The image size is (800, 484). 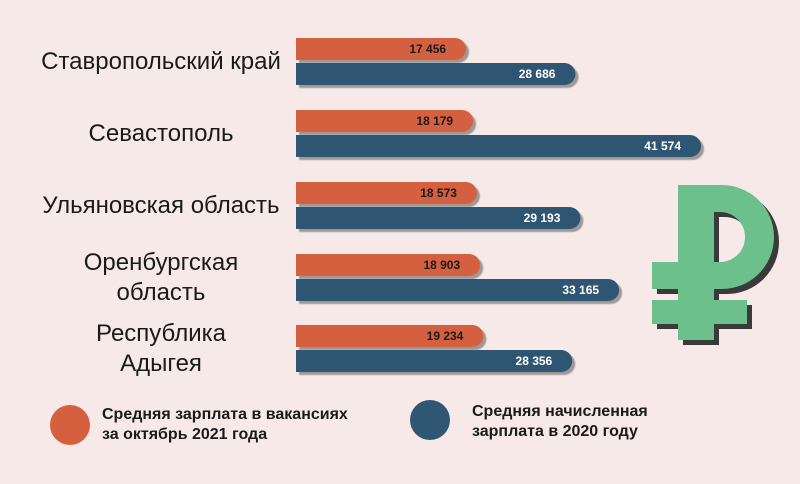 What do you see at coordinates (534, 361) in the screenshot?
I see `value-label-accrued-4: 28 356` at bounding box center [534, 361].